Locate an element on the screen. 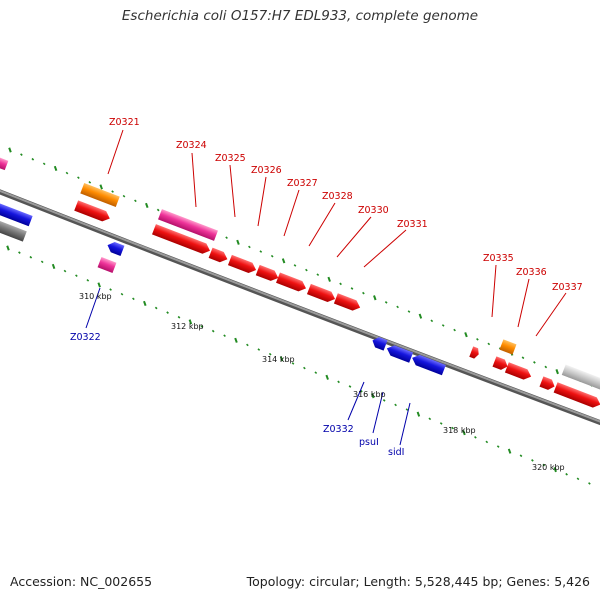  gene-label-z0330: Z0330 is located at coordinates (373, 210).